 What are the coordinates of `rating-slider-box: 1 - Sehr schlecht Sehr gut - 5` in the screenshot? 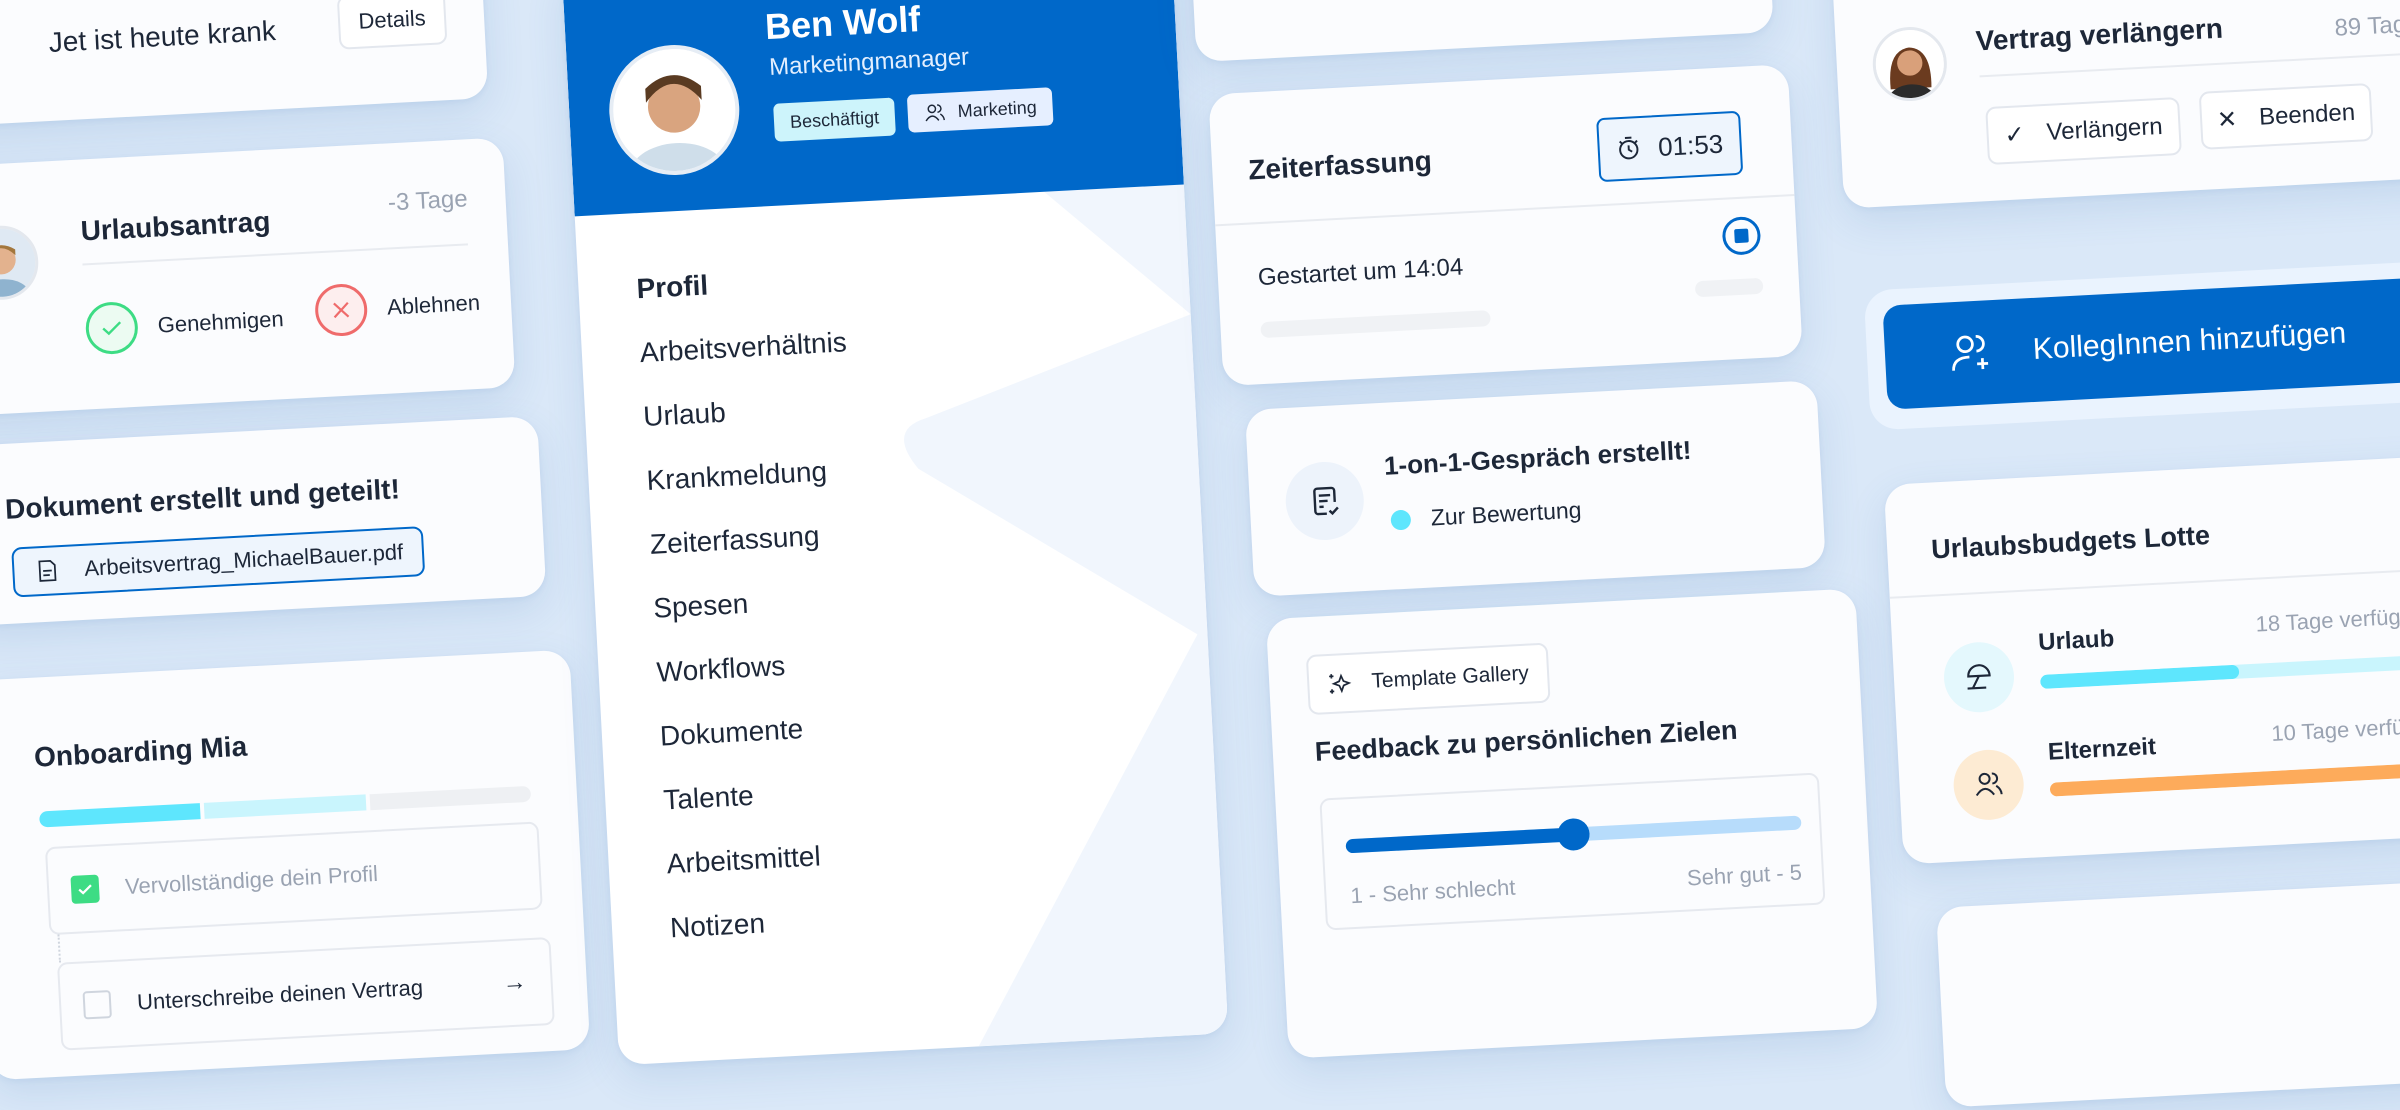 It's located at (1572, 851).